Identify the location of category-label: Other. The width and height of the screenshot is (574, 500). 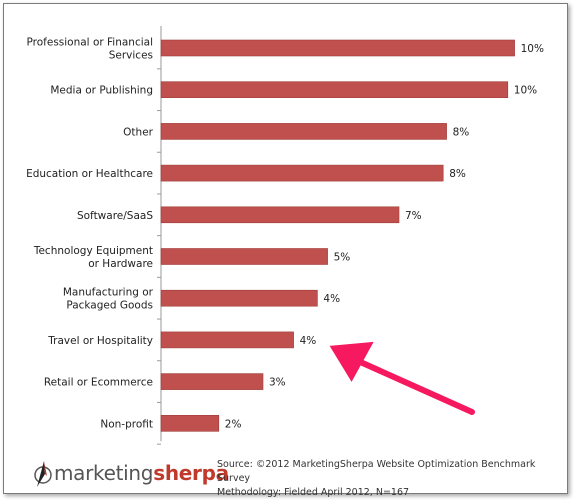
(138, 132).